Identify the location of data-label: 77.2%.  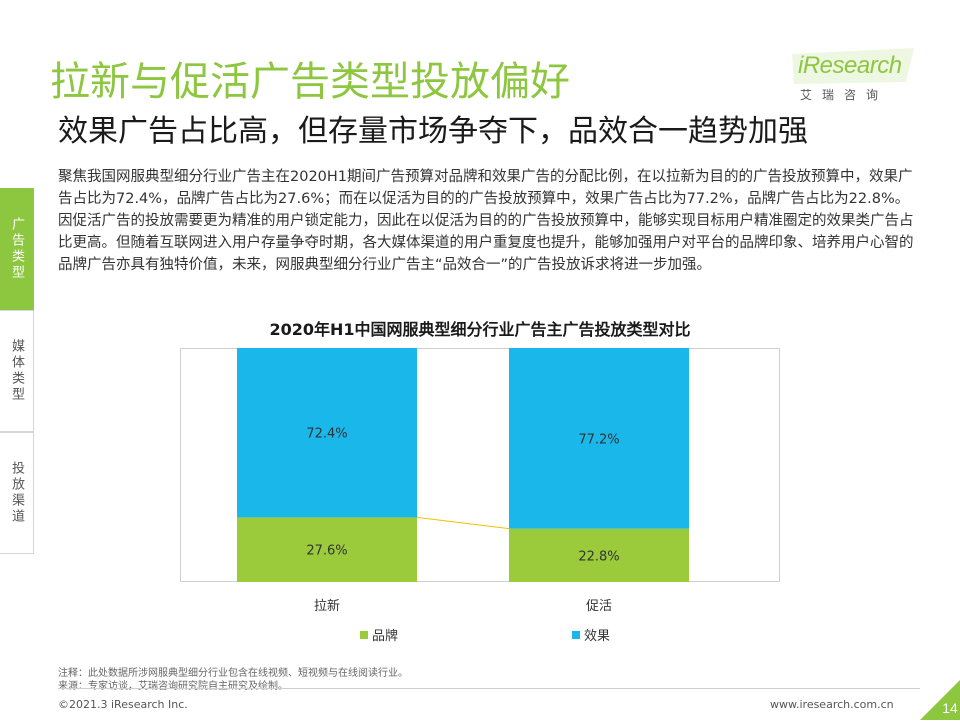
(598, 439).